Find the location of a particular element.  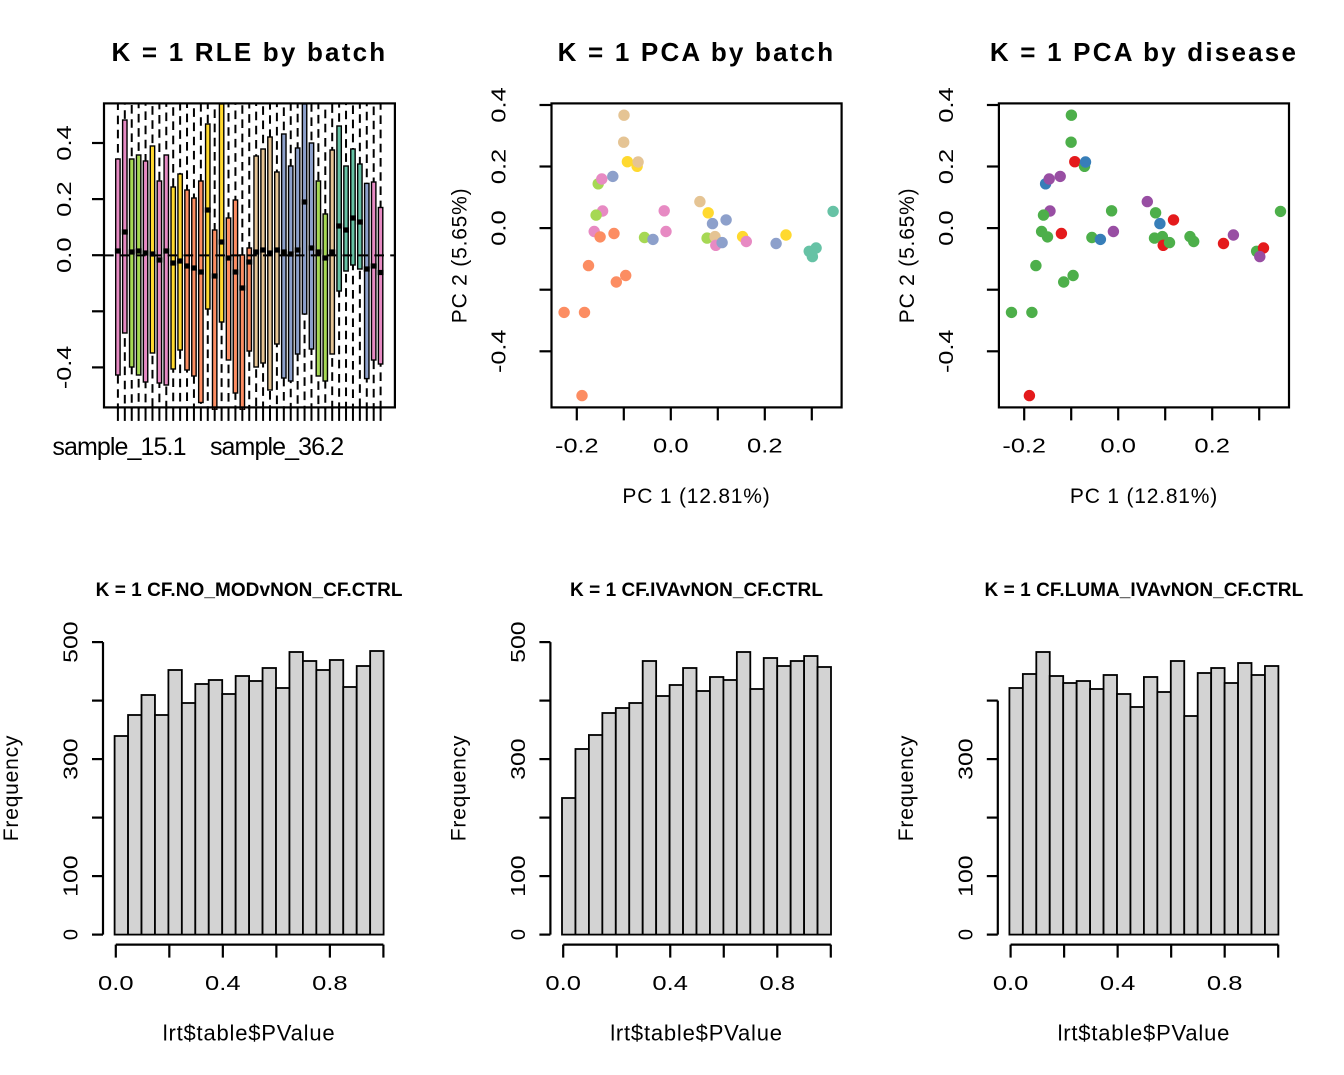

svg-text: sample_15.1 is located at coordinates (118, 447).